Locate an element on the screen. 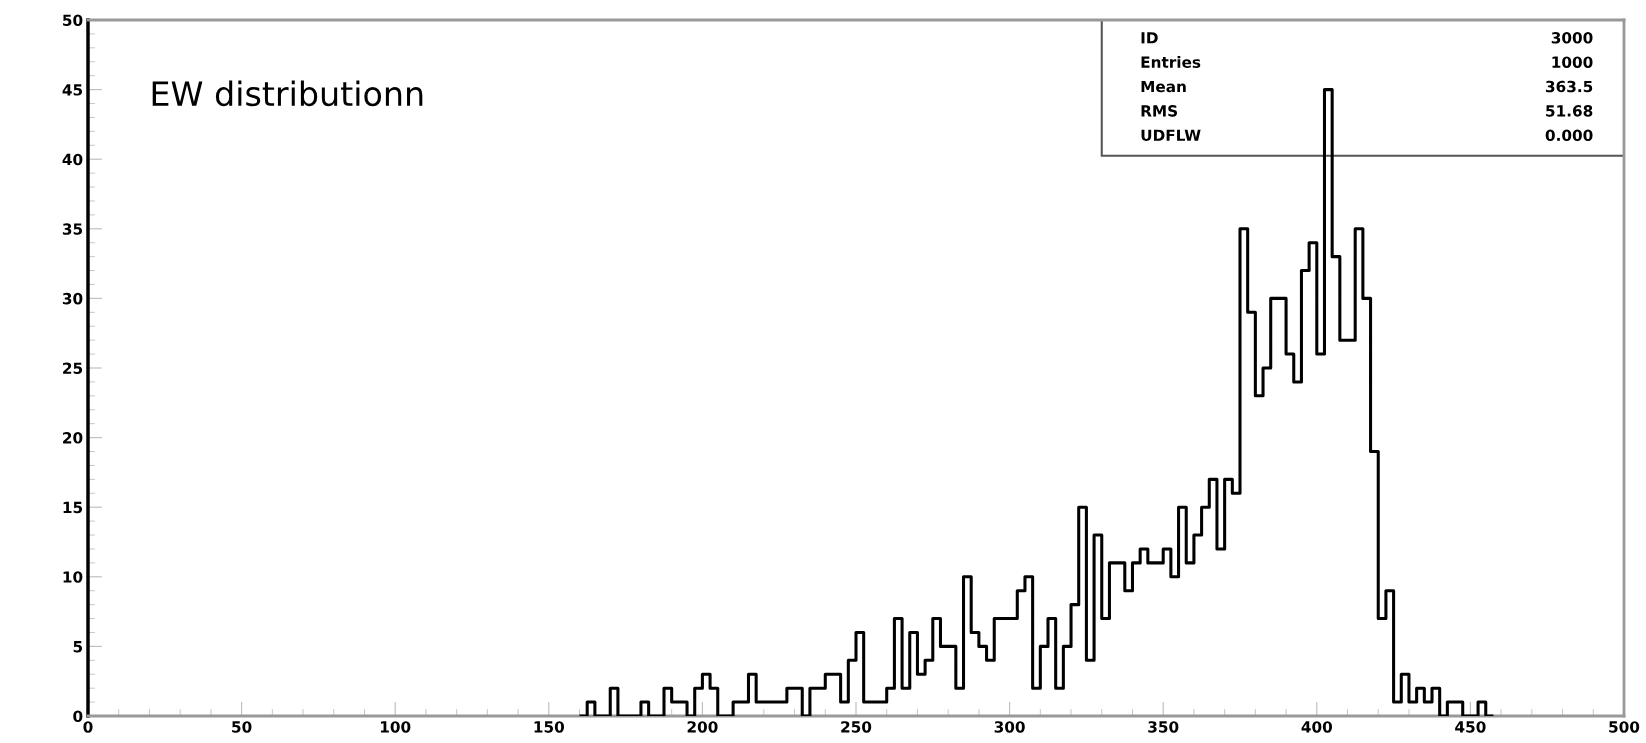 The width and height of the screenshot is (1646, 743). y-tick-label: 30 is located at coordinates (72, 298).